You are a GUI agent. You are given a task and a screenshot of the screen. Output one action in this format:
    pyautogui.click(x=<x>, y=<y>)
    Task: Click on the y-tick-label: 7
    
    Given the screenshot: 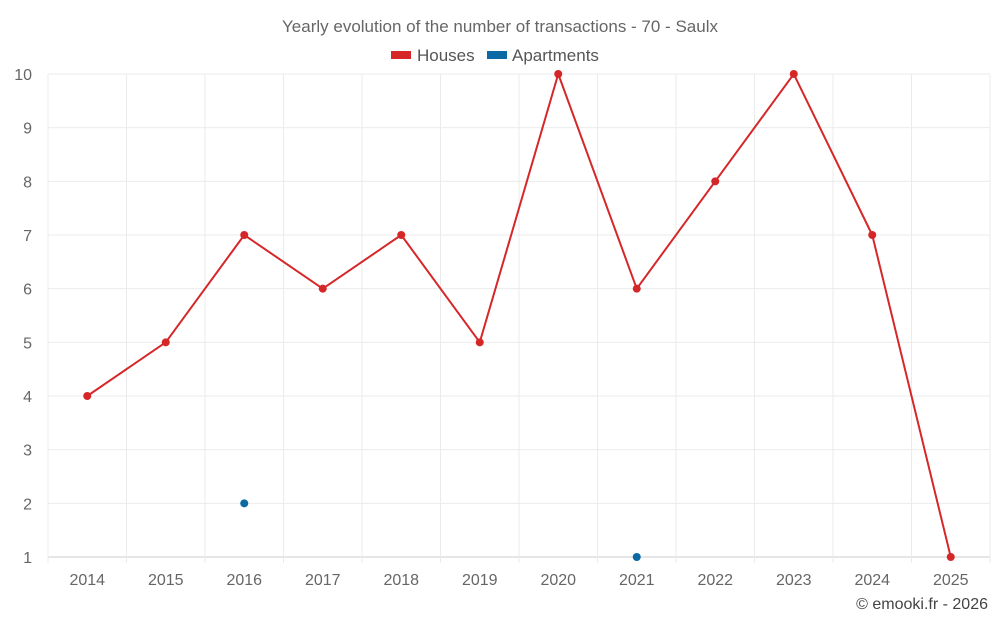 What is the action you would take?
    pyautogui.click(x=27, y=236)
    